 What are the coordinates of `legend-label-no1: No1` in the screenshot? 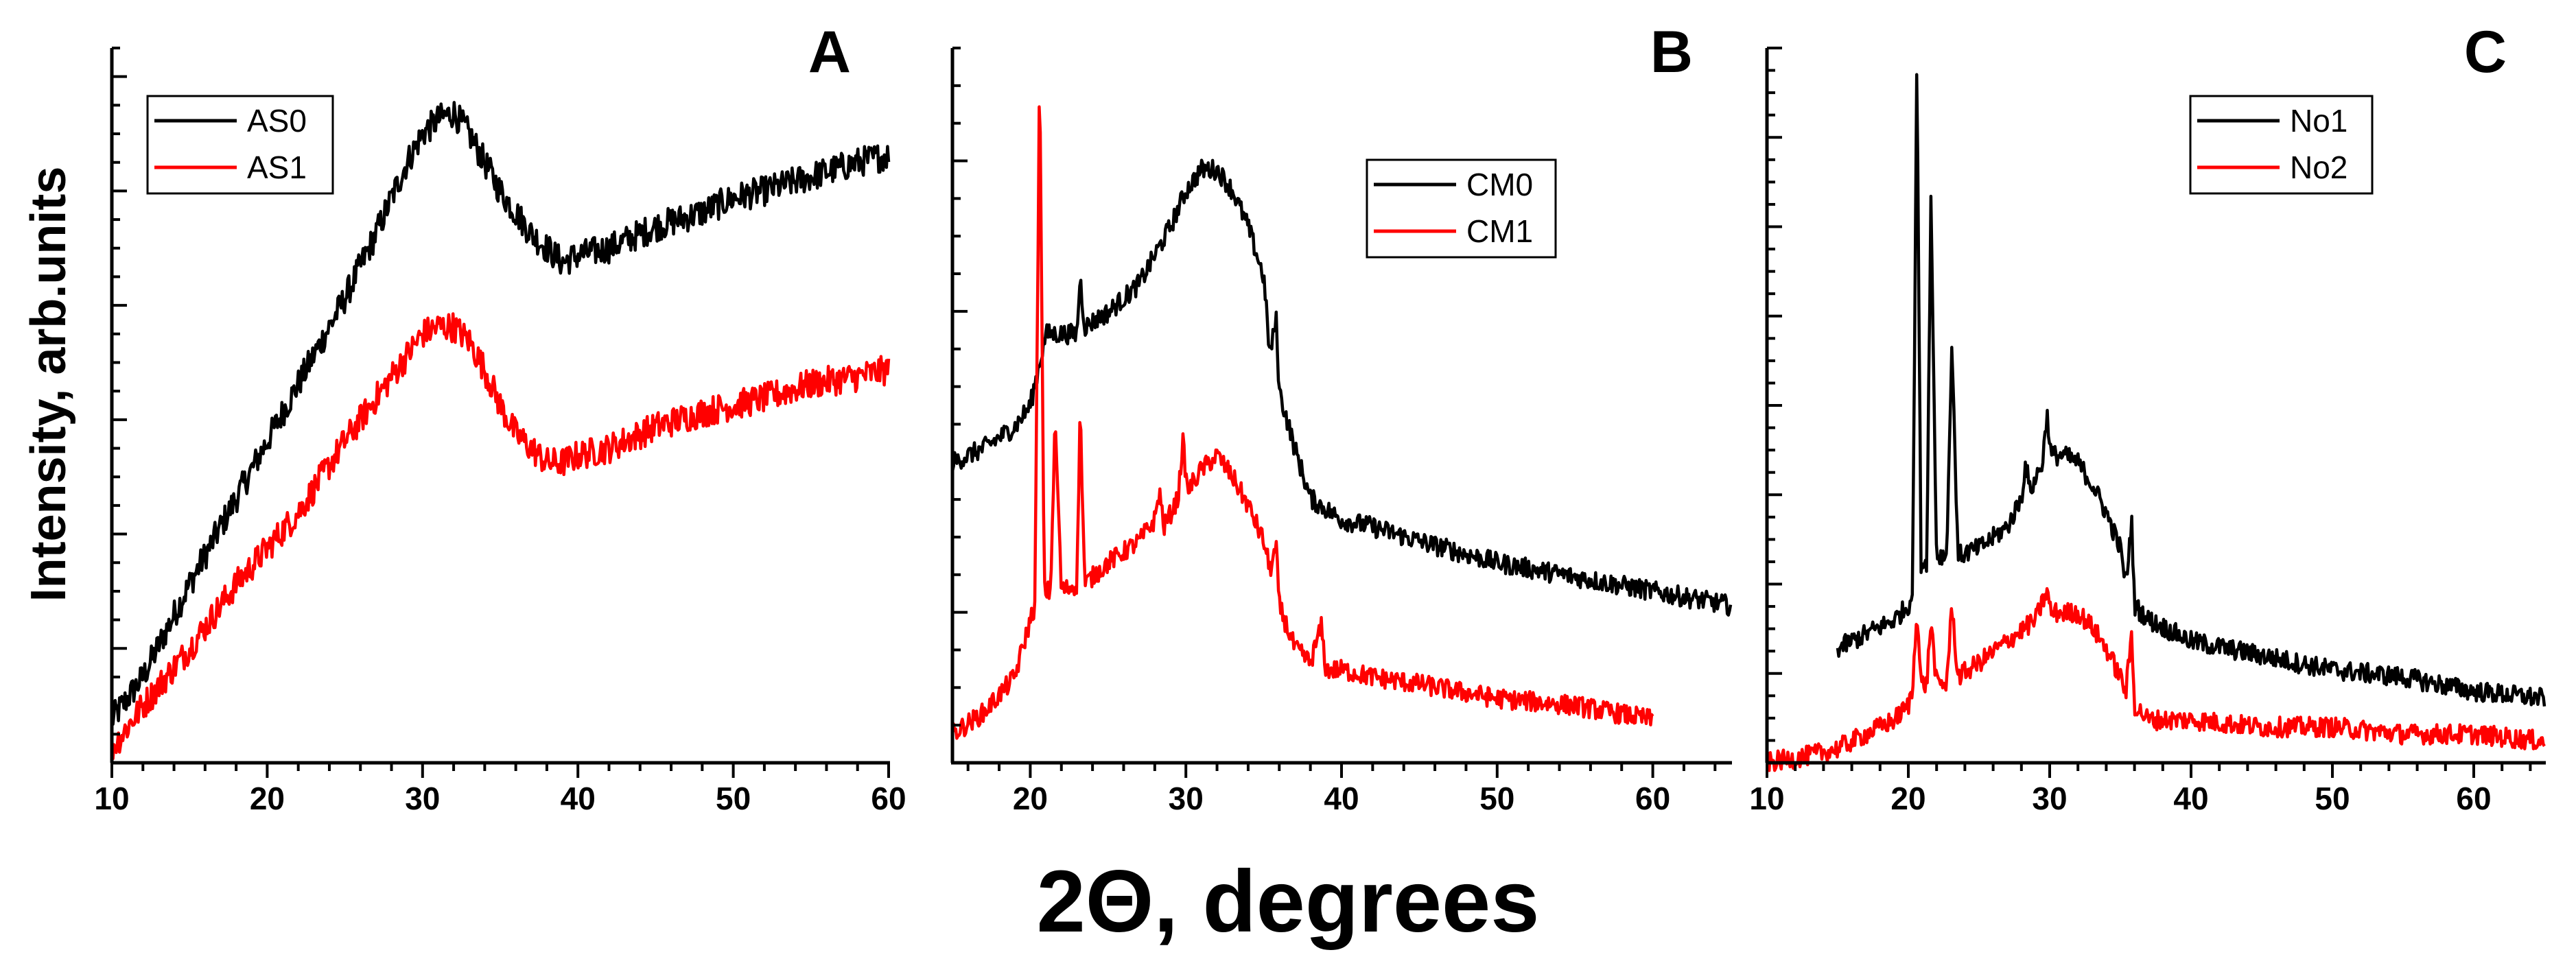 It's located at (2318, 121).